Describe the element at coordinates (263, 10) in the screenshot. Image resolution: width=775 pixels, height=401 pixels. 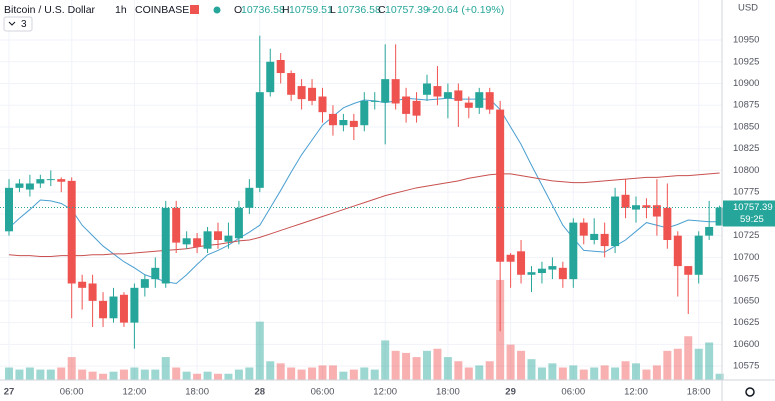
I see `ohlc-value: 10736.58` at that location.